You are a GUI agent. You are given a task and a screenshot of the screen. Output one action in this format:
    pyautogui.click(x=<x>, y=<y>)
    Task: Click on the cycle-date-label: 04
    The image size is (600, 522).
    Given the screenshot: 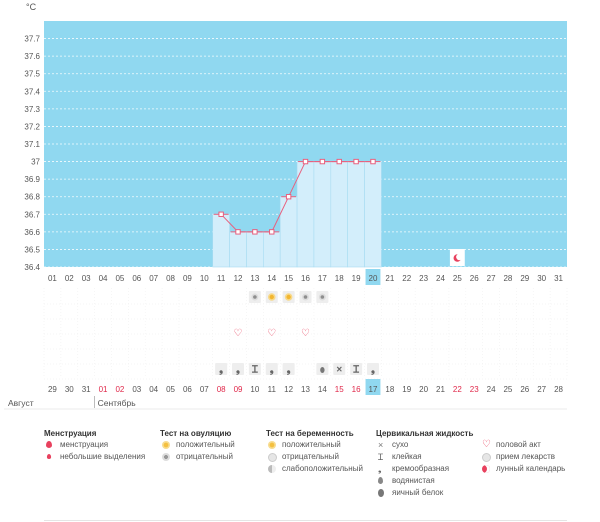 What is the action you would take?
    pyautogui.click(x=153, y=389)
    